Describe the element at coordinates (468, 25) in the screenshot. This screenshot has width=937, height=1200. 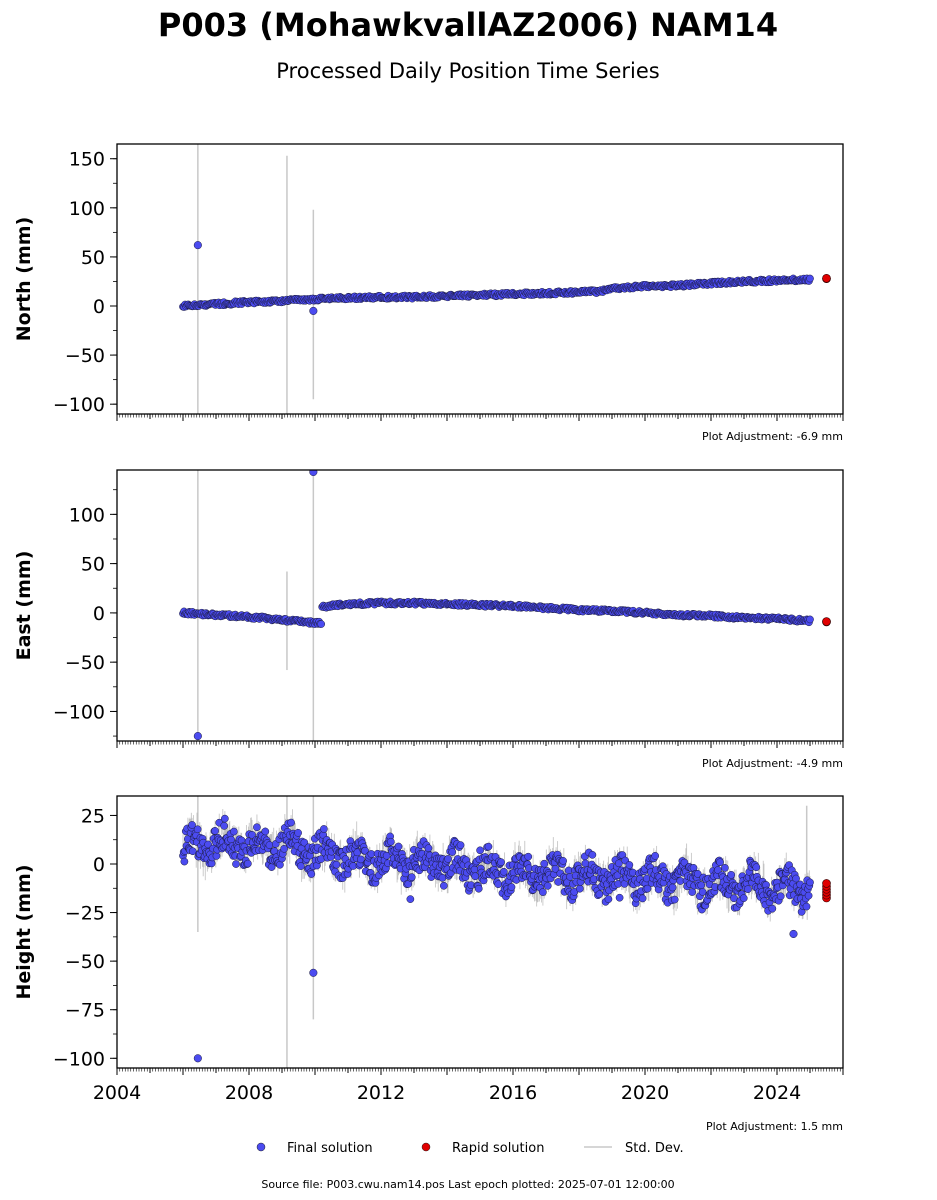
I see `chart-title: P003 (MohawkvallAZ2006) NAM14` at that location.